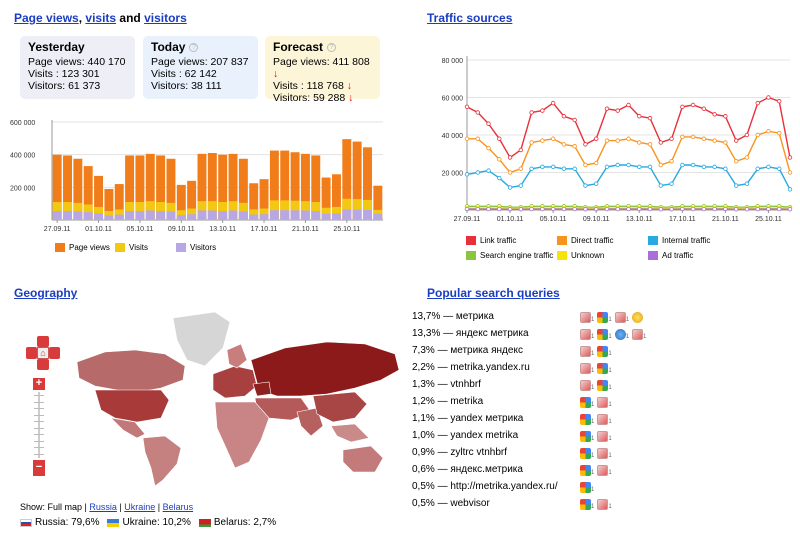 Image resolution: width=800 pixels, height=541 pixels. What do you see at coordinates (670, 255) in the screenshot?
I see `legend-ad-traffic: Ad traffic` at bounding box center [670, 255].